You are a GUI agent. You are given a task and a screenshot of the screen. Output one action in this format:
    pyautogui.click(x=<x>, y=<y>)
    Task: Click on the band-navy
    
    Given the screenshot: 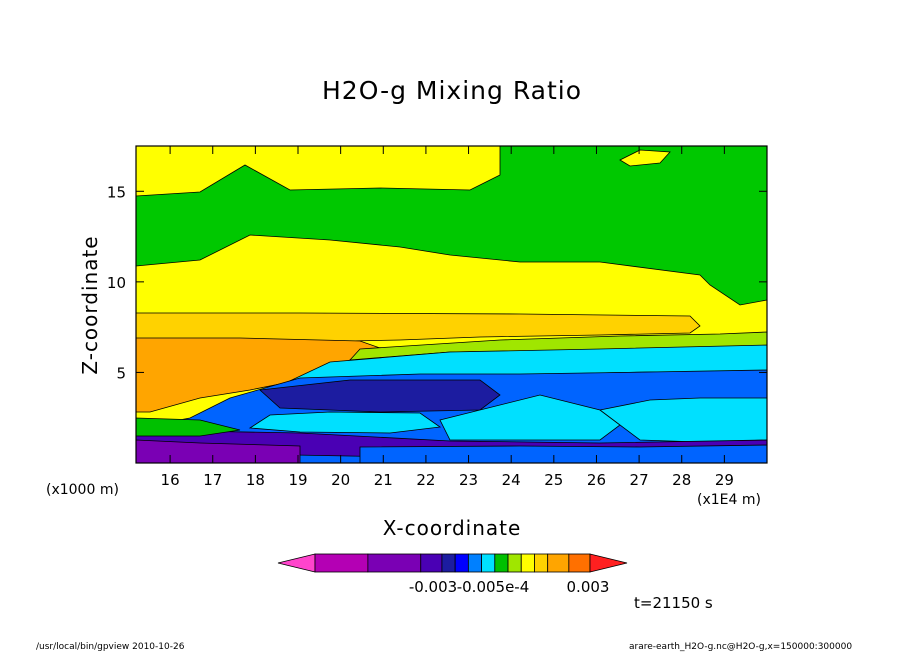 What is the action you would take?
    pyautogui.click(x=380, y=396)
    